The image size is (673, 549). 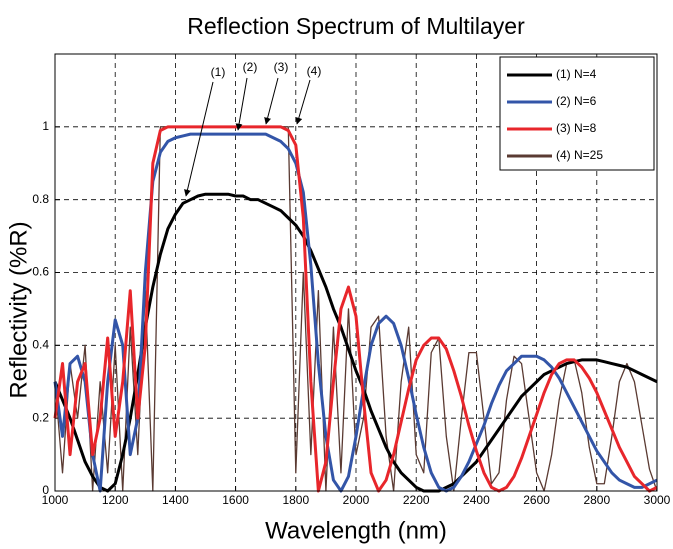 What do you see at coordinates (356, 500) in the screenshot?
I see `x-tick-label: 2000` at bounding box center [356, 500].